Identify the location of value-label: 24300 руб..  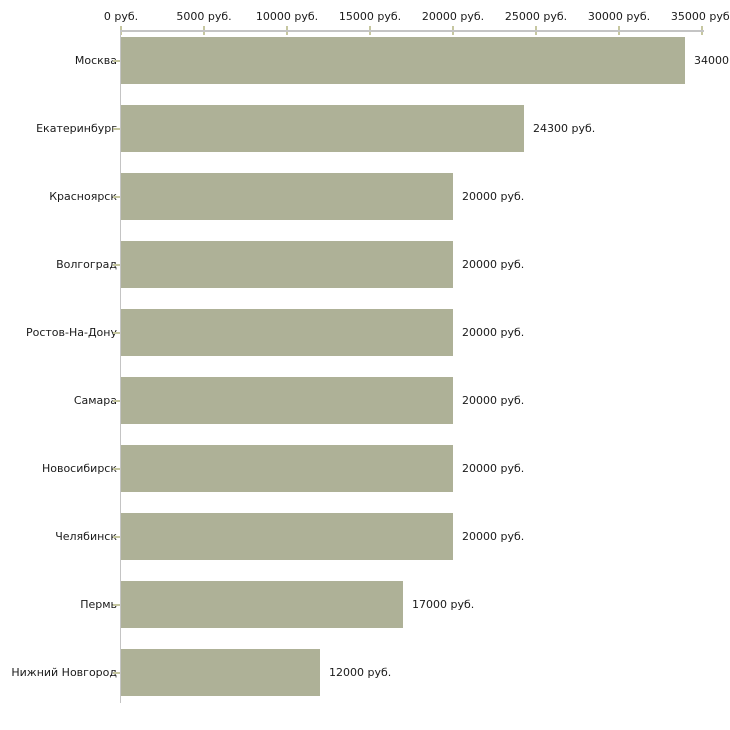
(564, 128).